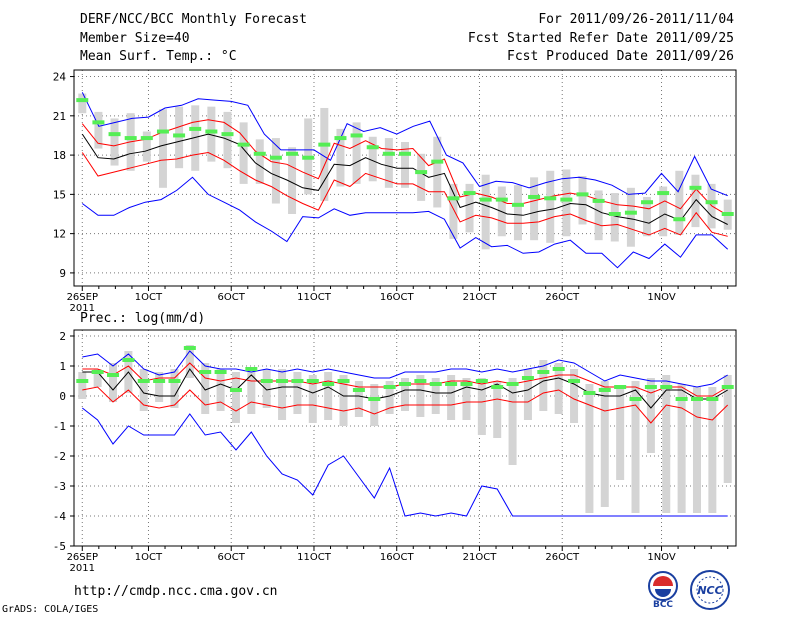  Describe the element at coordinates (59, 194) in the screenshot. I see `temp-ytick-label: 15` at that location.